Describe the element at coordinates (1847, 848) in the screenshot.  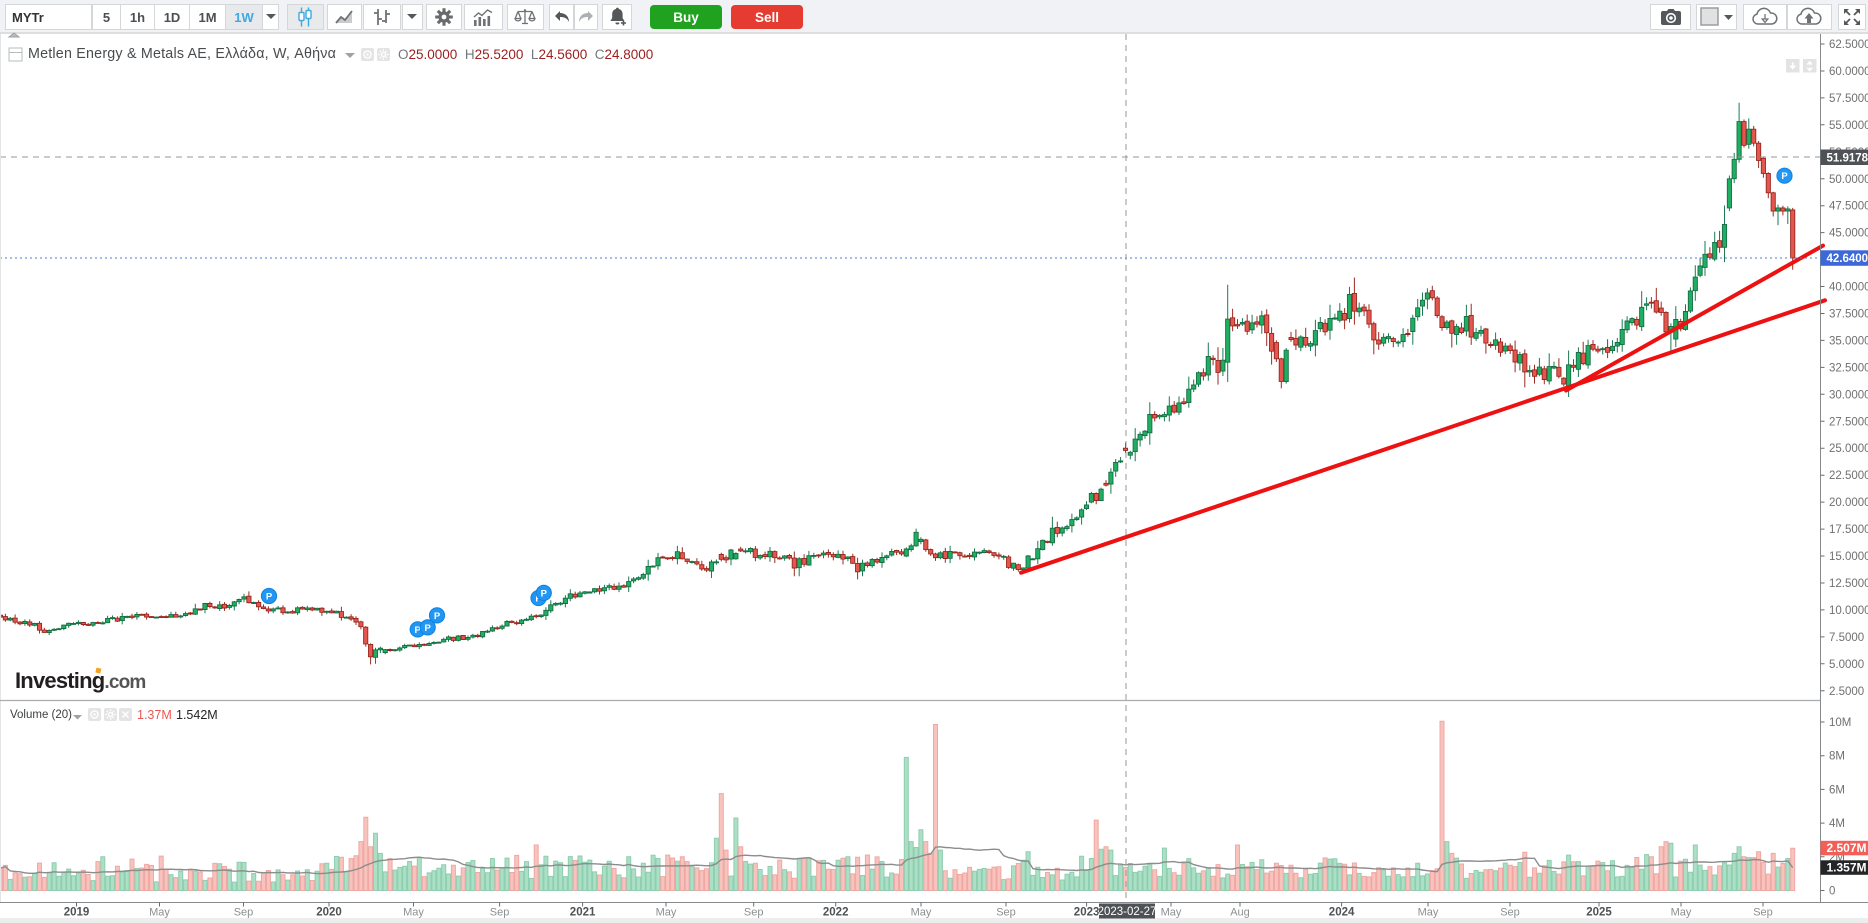
I see `svg-text: 2.507M` at that location.